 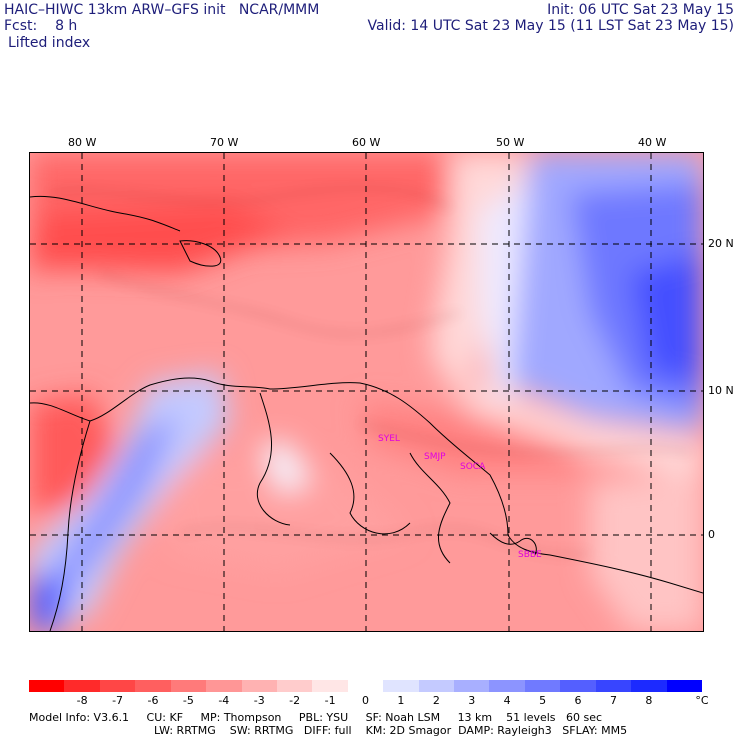 I want to click on colorbar-tick-label: -6, so click(x=153, y=700).